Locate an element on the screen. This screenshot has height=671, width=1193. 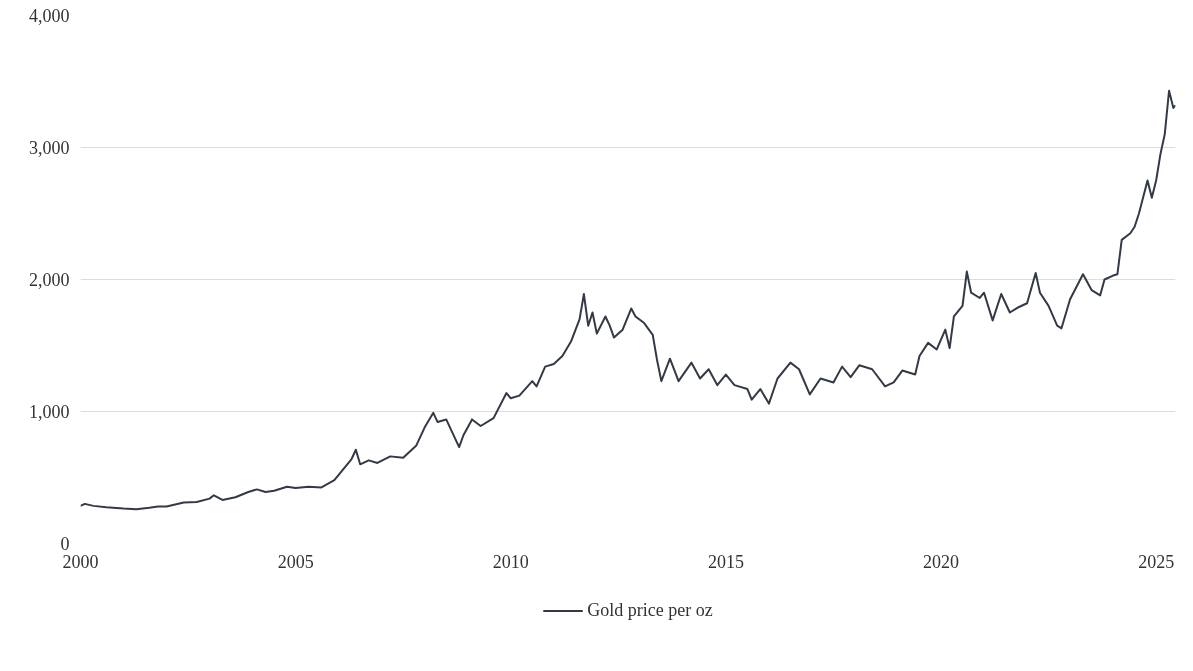
x-tick-label: 2005 is located at coordinates (295, 561).